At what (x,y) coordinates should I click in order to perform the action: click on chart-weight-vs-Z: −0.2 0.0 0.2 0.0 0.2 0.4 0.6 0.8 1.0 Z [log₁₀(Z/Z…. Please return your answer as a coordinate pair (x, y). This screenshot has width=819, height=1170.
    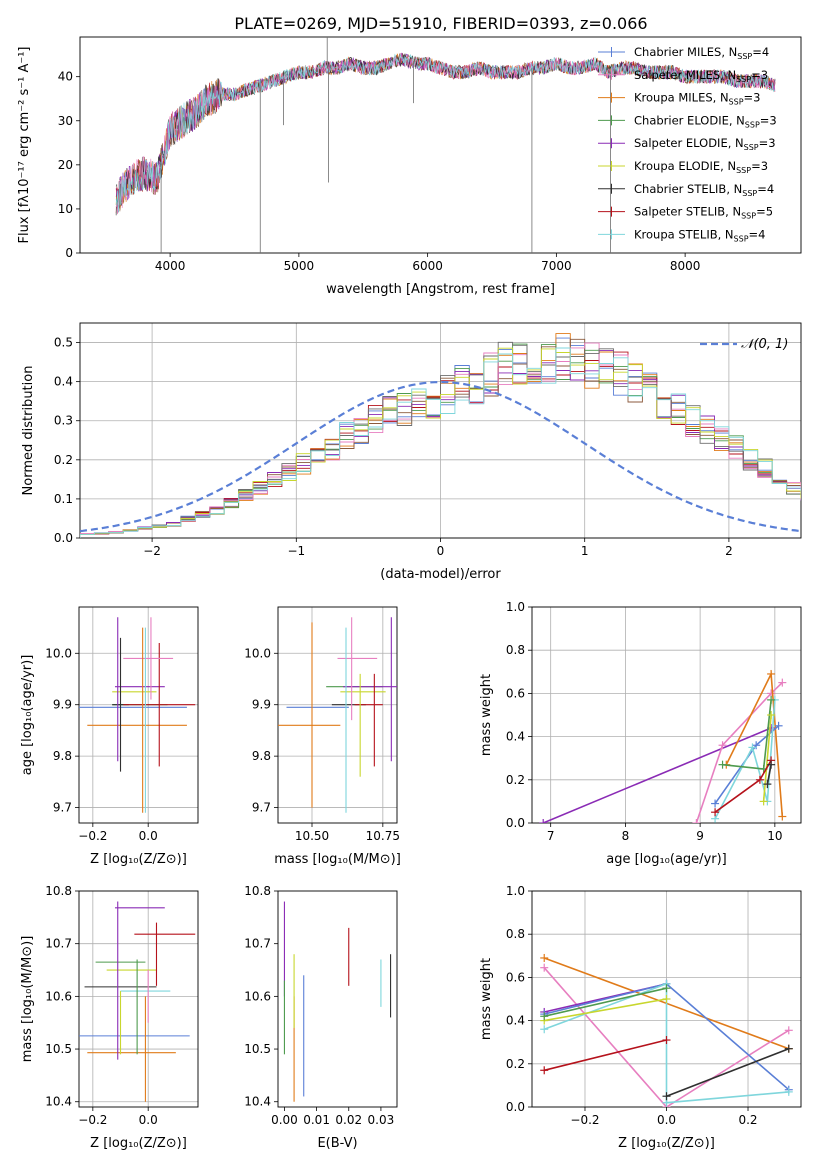
    Looking at the image, I should click on (640, 1017).